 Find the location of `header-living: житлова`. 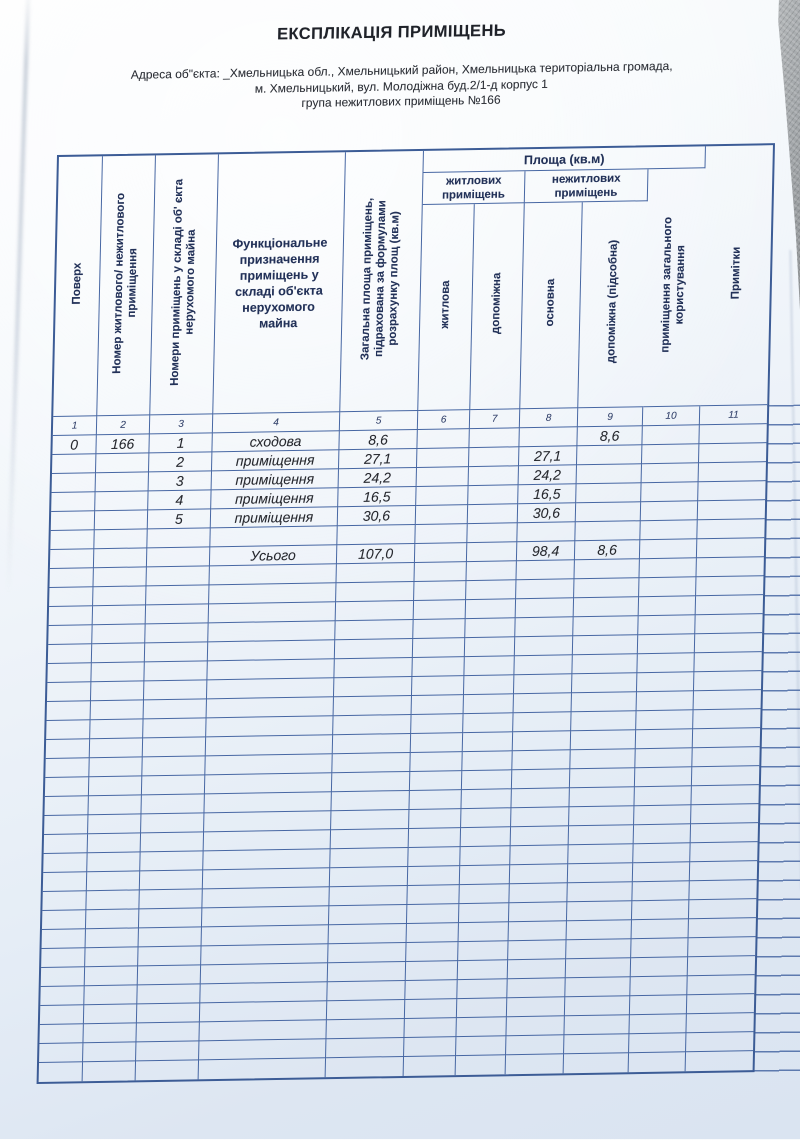

header-living: житлова is located at coordinates (446, 307).